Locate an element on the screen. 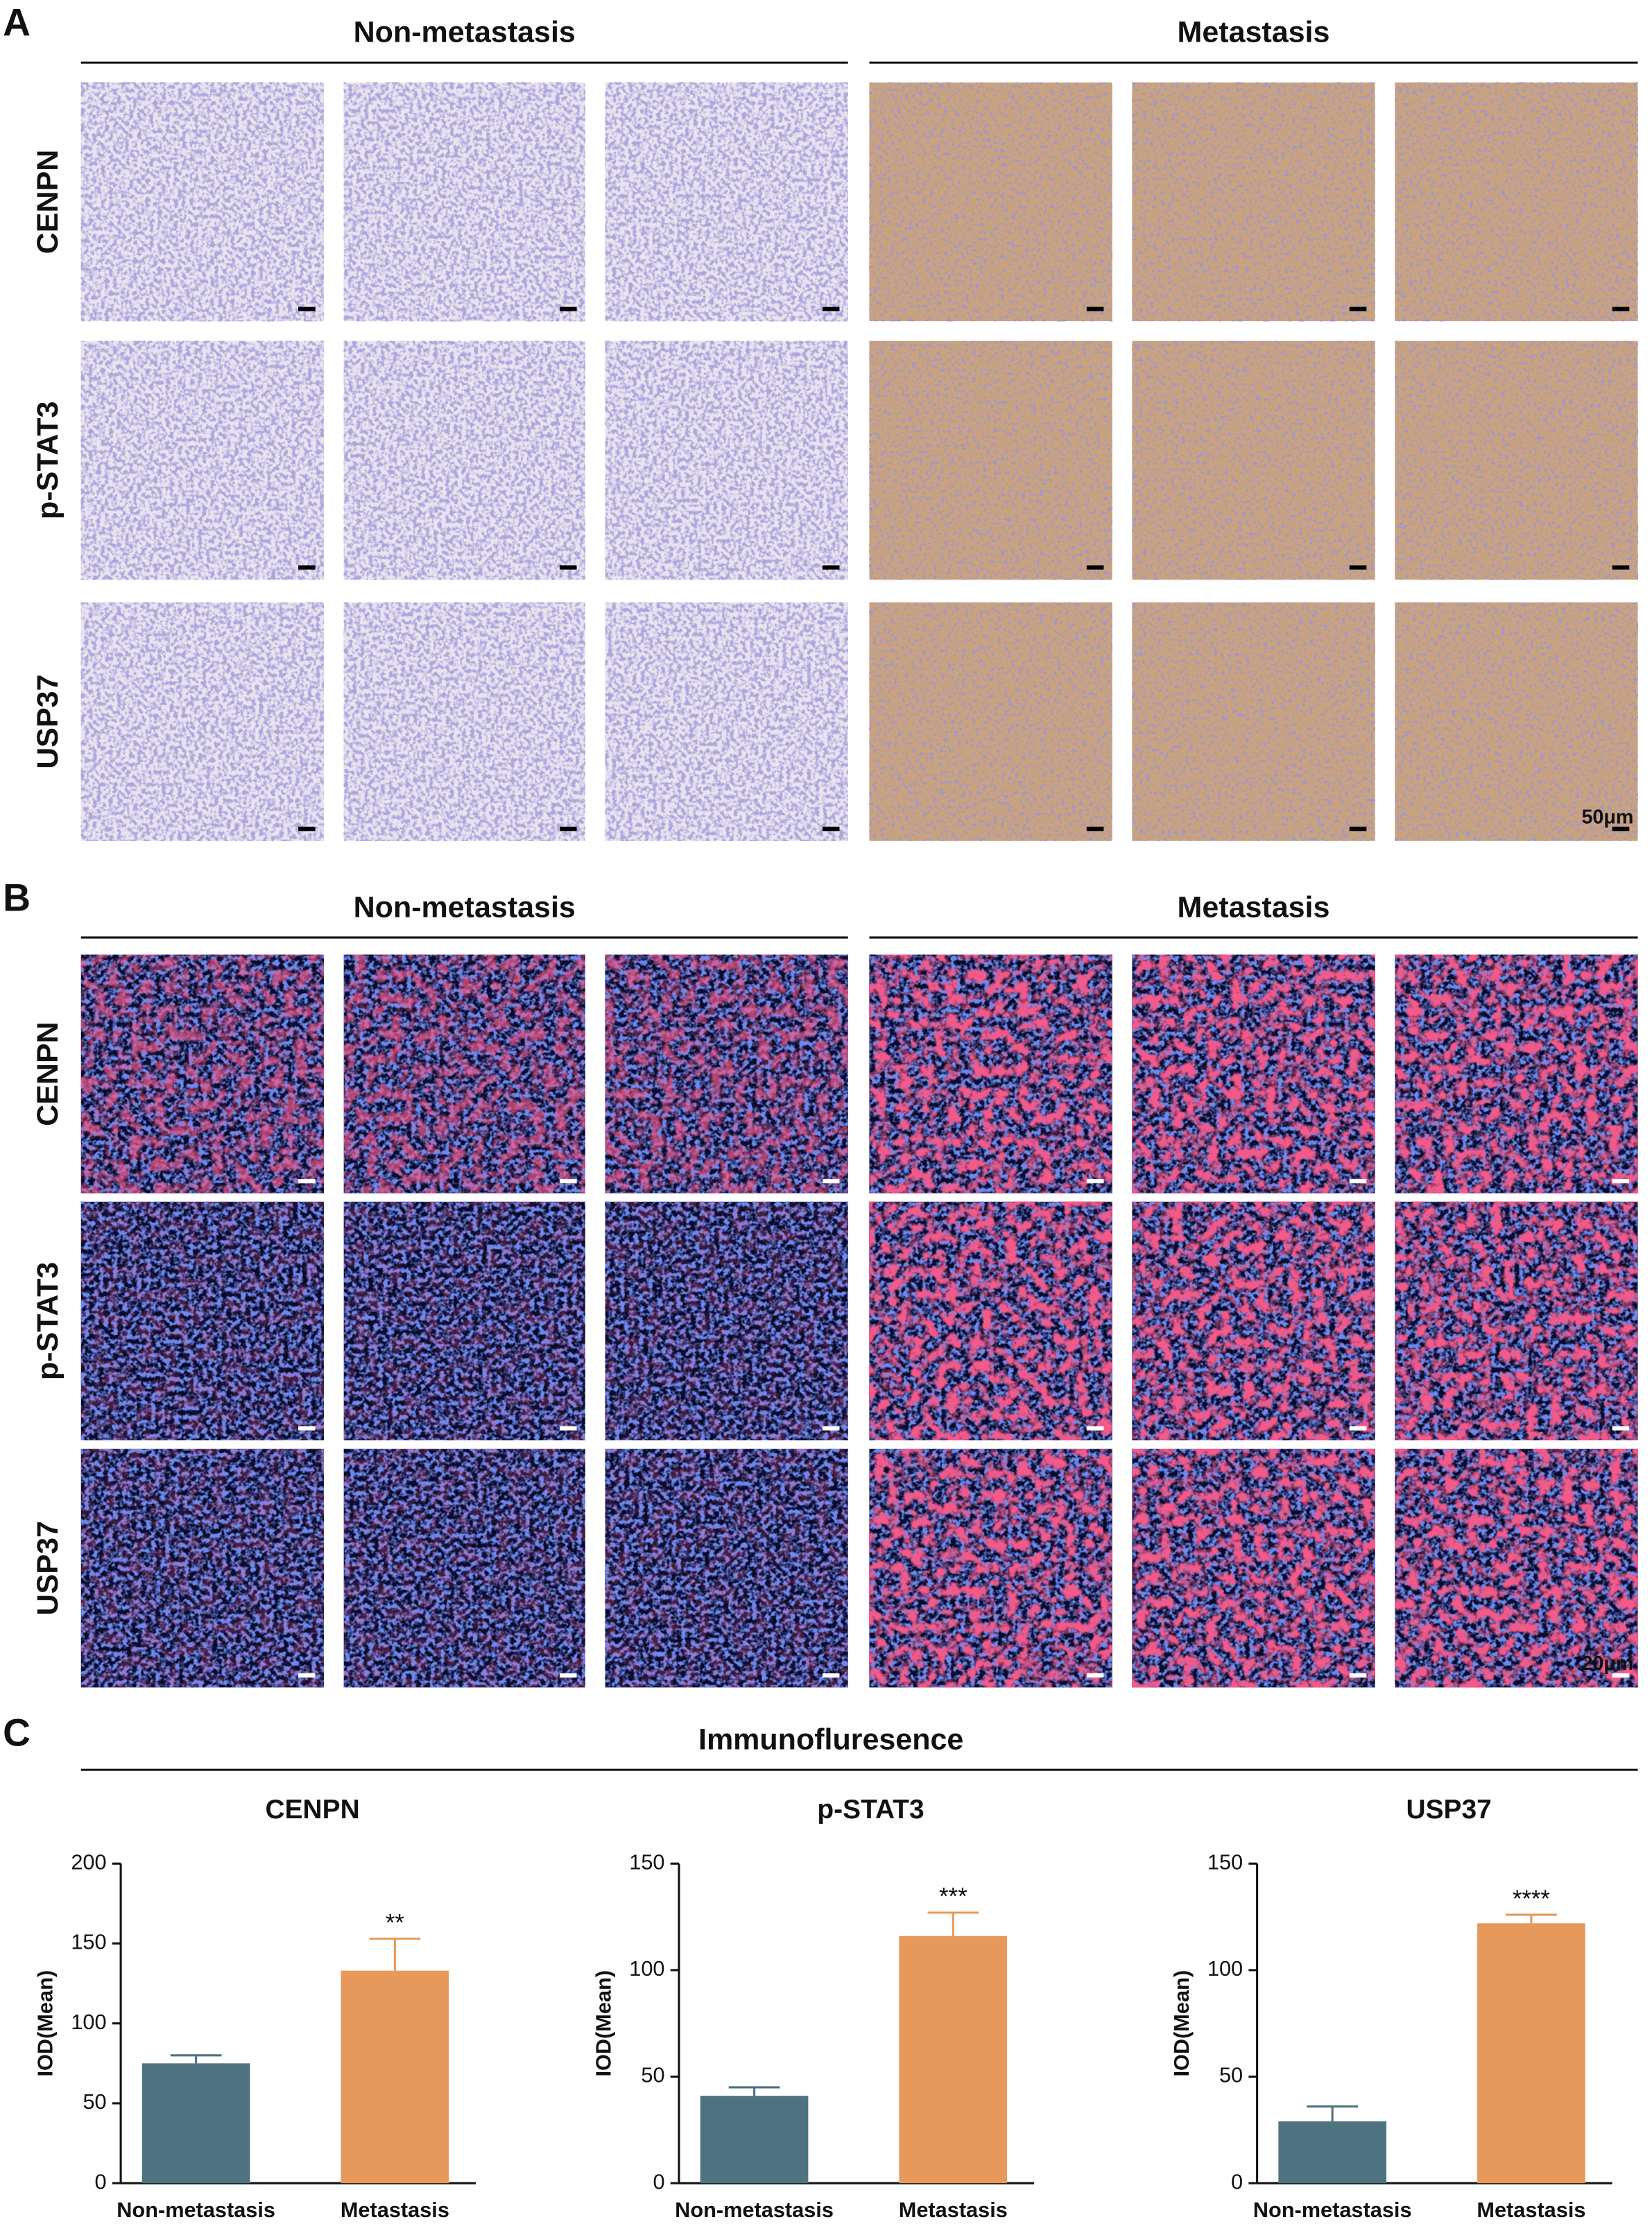 Image resolution: width=1652 pixels, height=2233 pixels. x-tick-label: Metastasis is located at coordinates (953, 2210).